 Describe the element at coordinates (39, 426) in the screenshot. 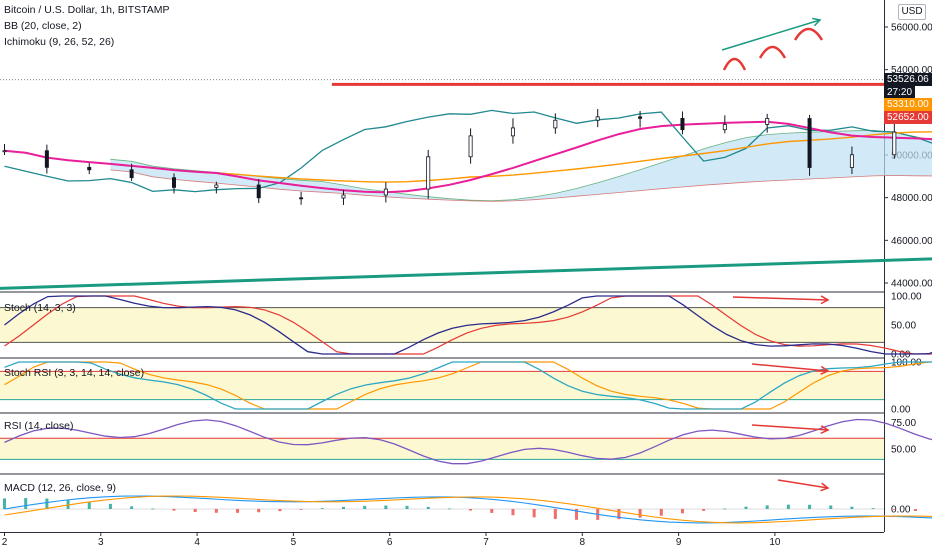

I see `rsi-legend: RSI (14, close)` at that location.